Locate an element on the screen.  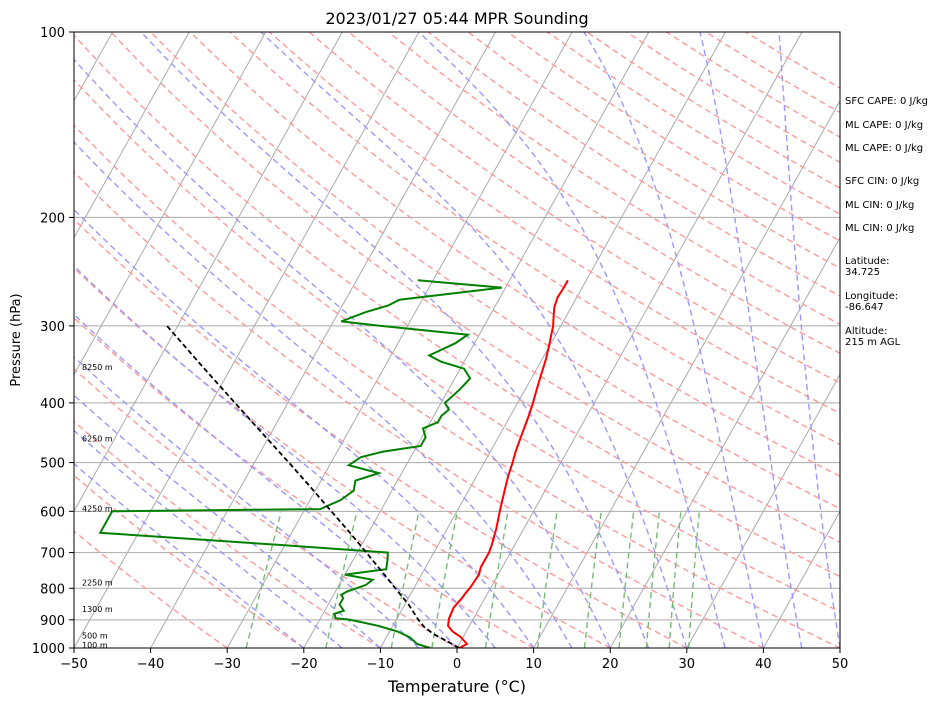
y-tick-label: 600 is located at coordinates (52, 512).